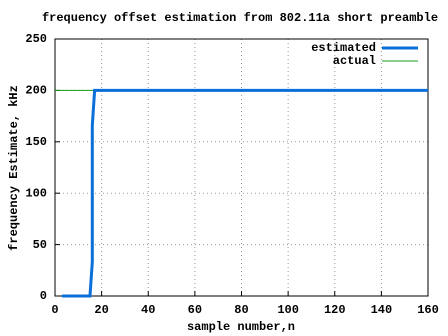 Image resolution: width=448 pixels, height=336 pixels. What do you see at coordinates (148, 310) in the screenshot?
I see `x-tick-label: 40` at bounding box center [148, 310].